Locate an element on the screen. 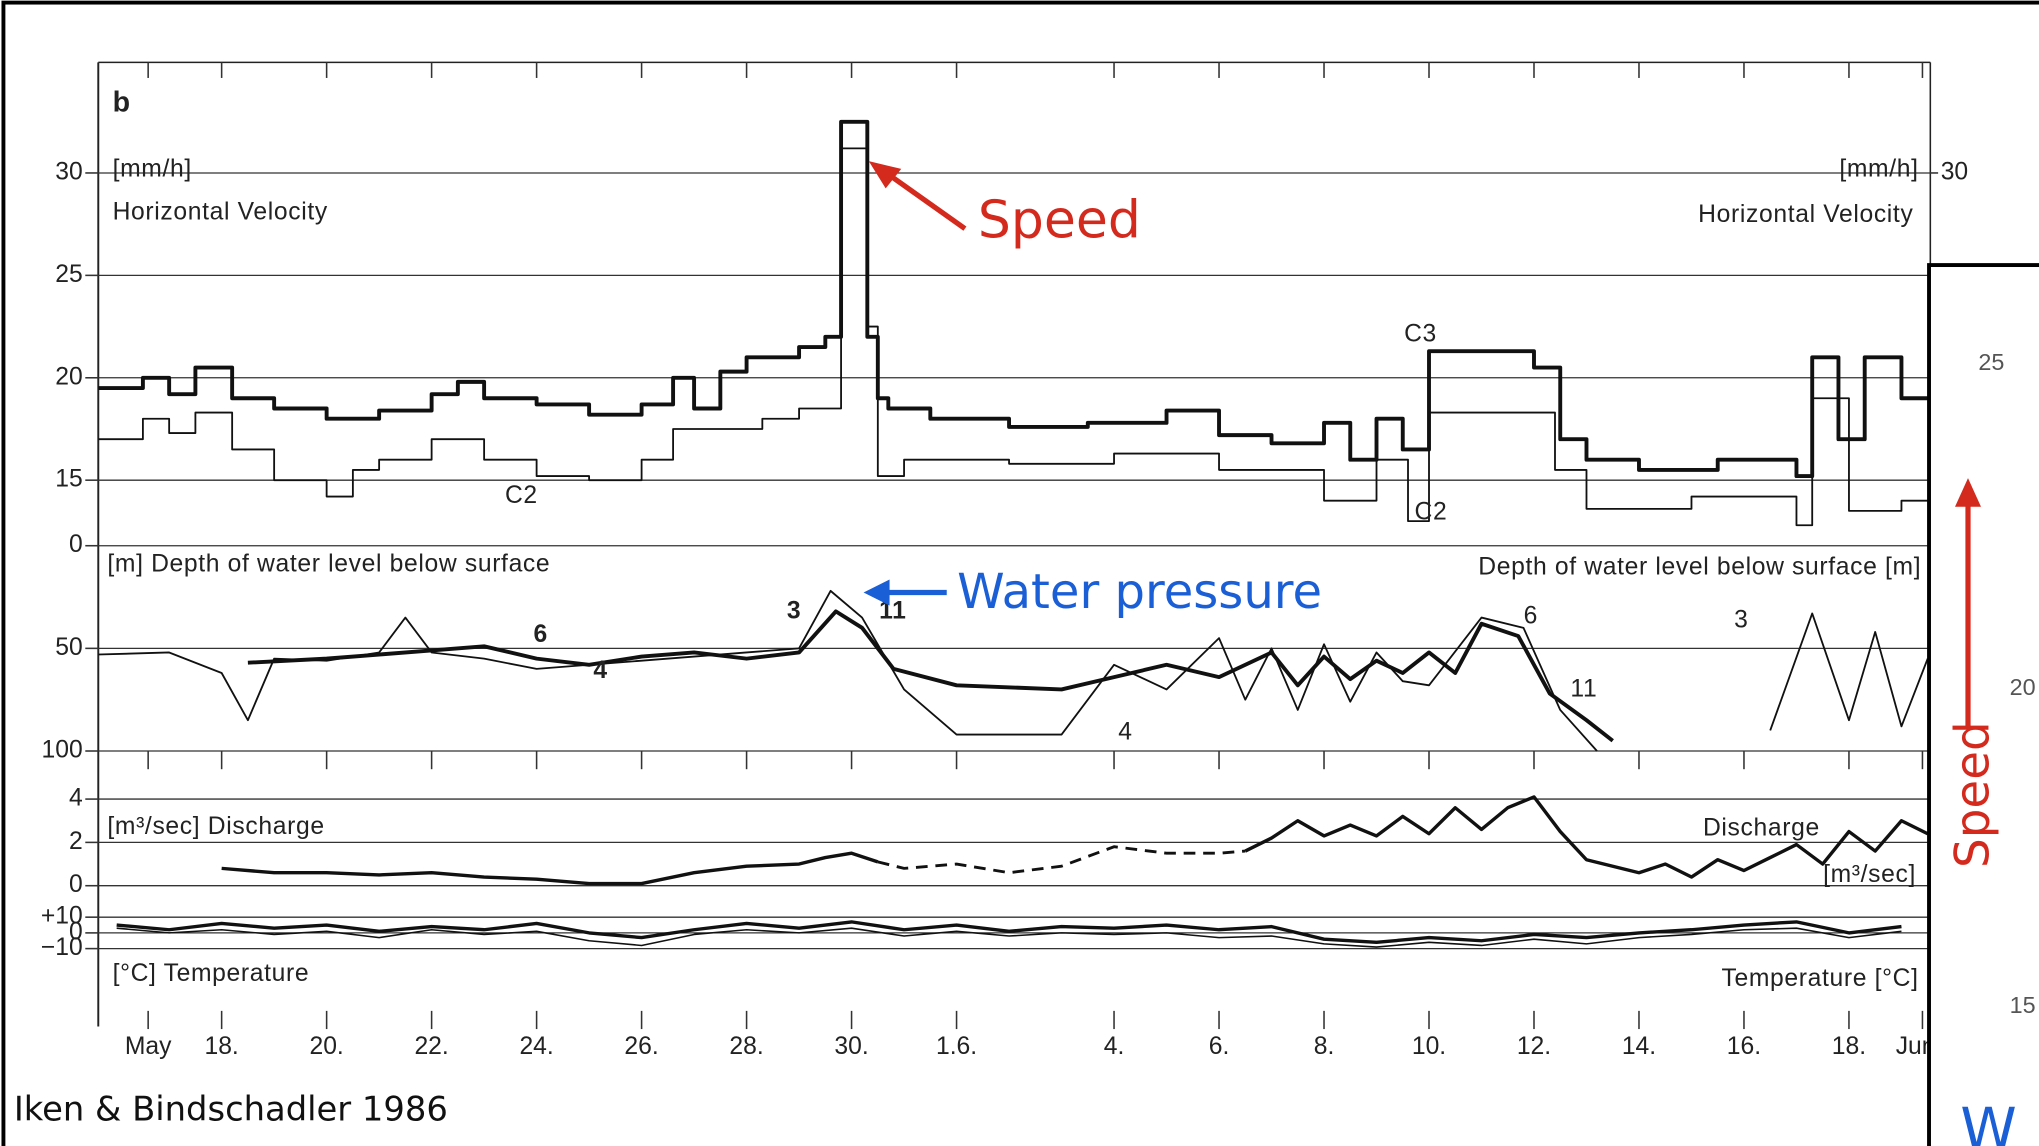 The height and width of the screenshot is (1146, 2039). axis-label: [m³/sec] Discharge is located at coordinates (215, 826).